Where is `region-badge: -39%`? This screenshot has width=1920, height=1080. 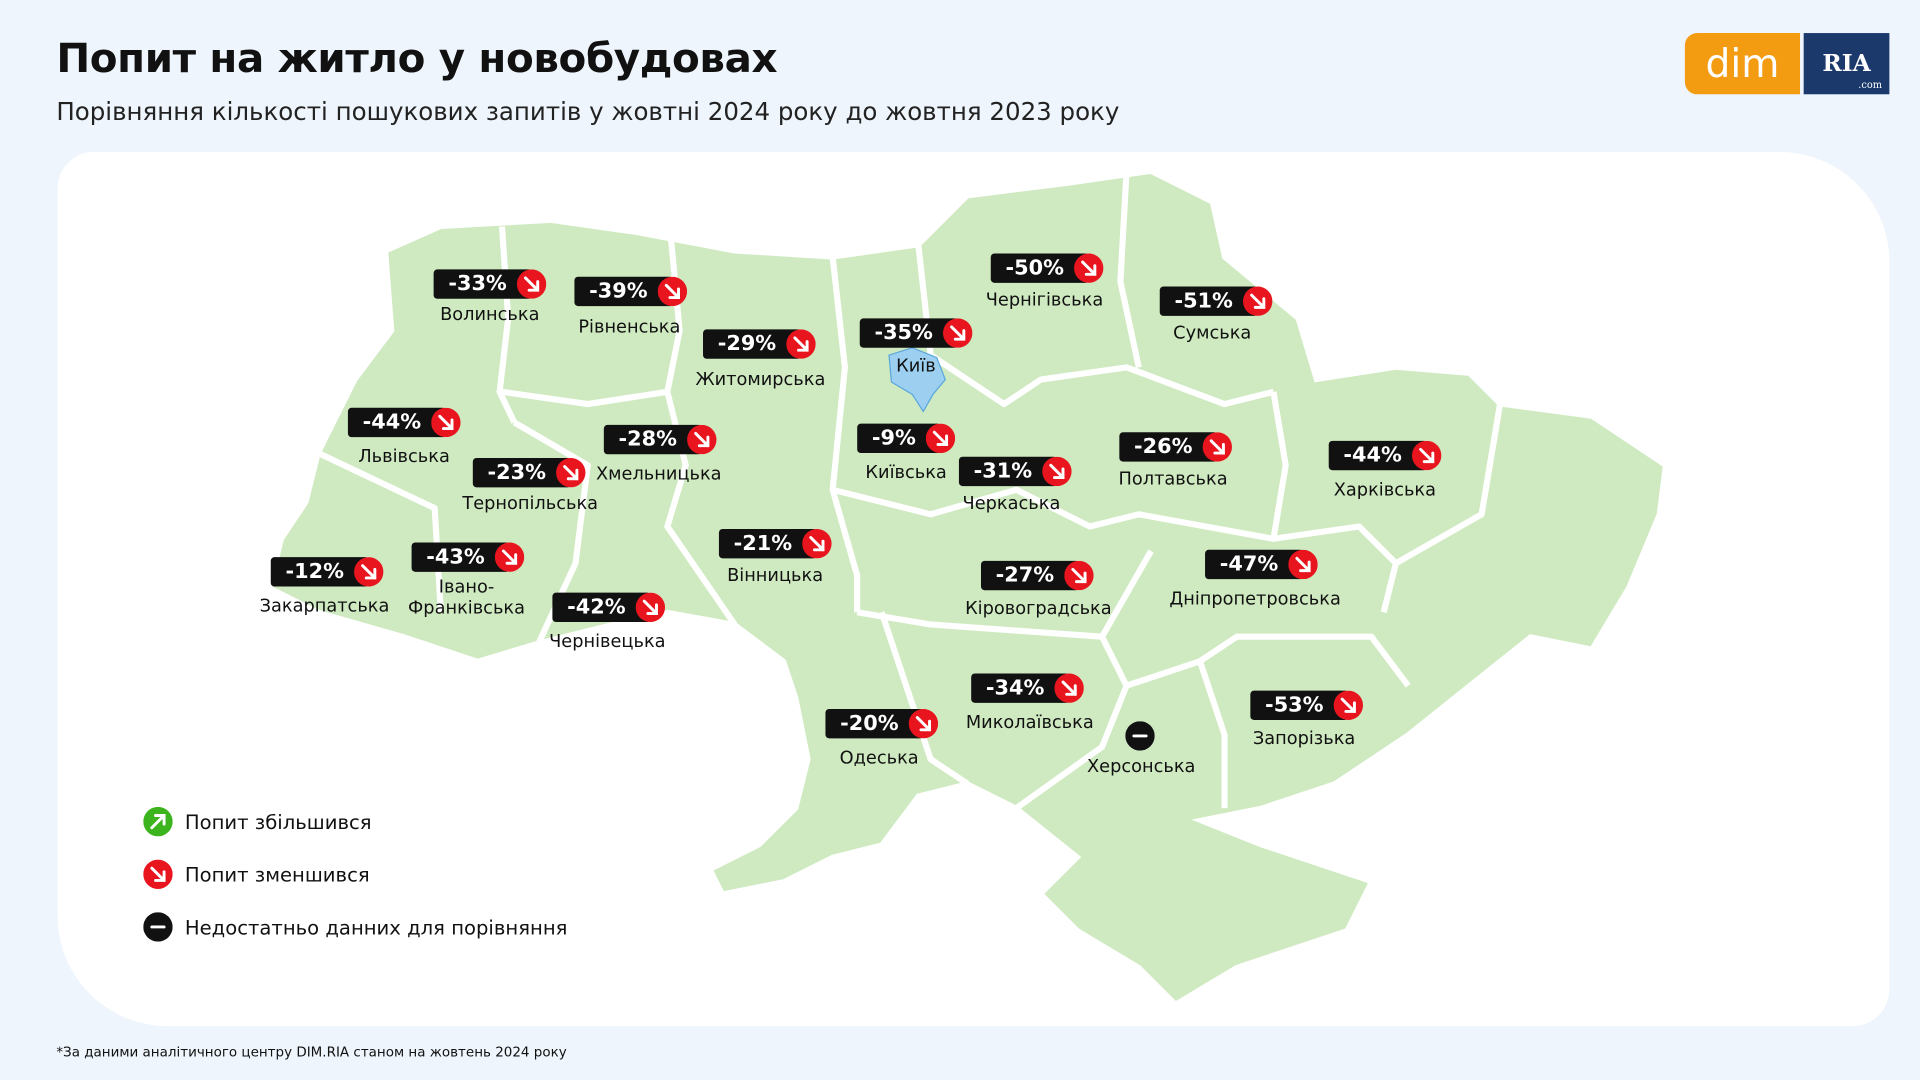 region-badge: -39% is located at coordinates (630, 291).